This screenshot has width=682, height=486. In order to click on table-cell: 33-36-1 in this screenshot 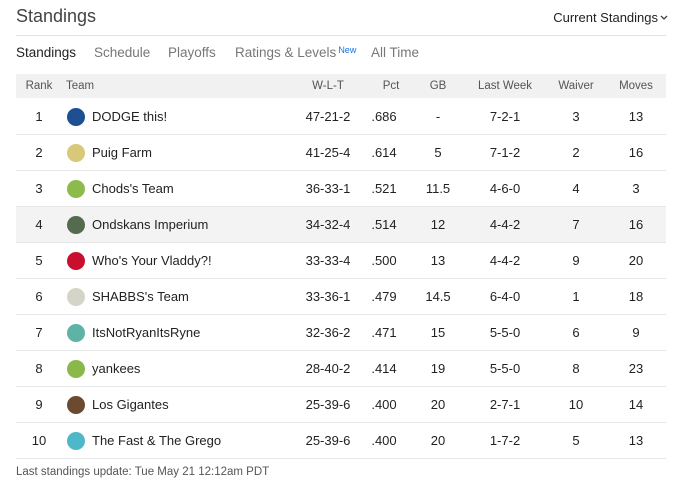, I will do `click(328, 296)`.